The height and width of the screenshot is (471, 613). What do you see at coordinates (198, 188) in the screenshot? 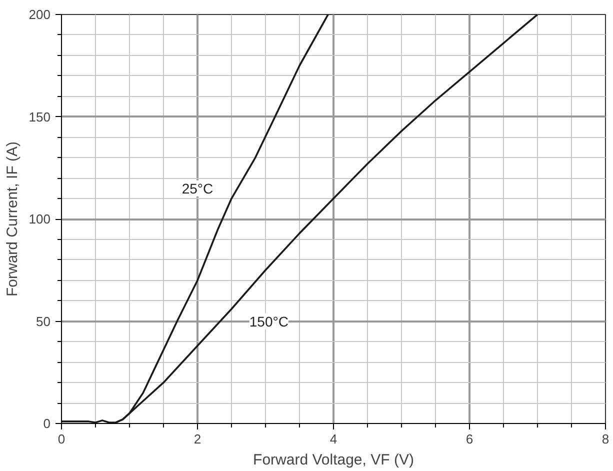
I see `annotation: 25°C` at bounding box center [198, 188].